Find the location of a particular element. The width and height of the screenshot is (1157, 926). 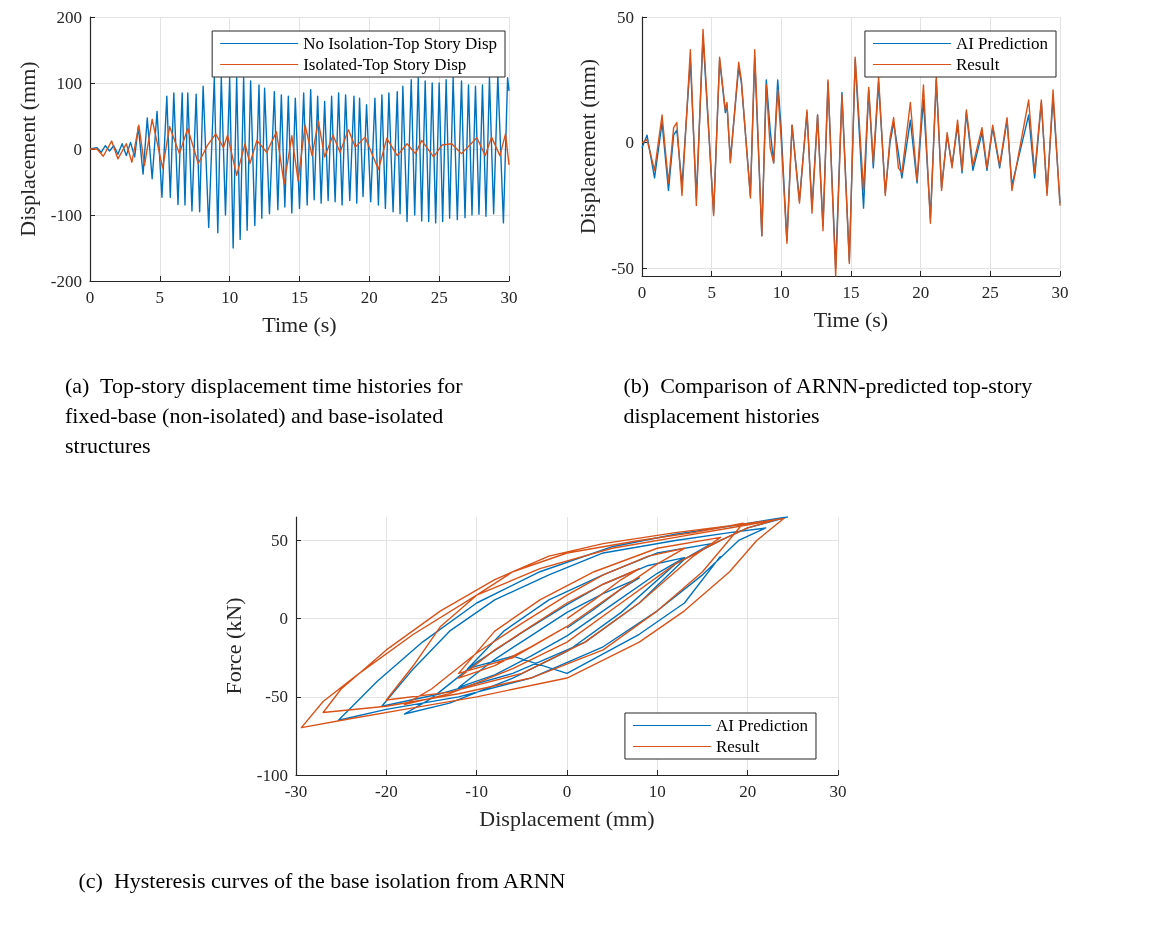

x-tick-label: -20 is located at coordinates (386, 791).